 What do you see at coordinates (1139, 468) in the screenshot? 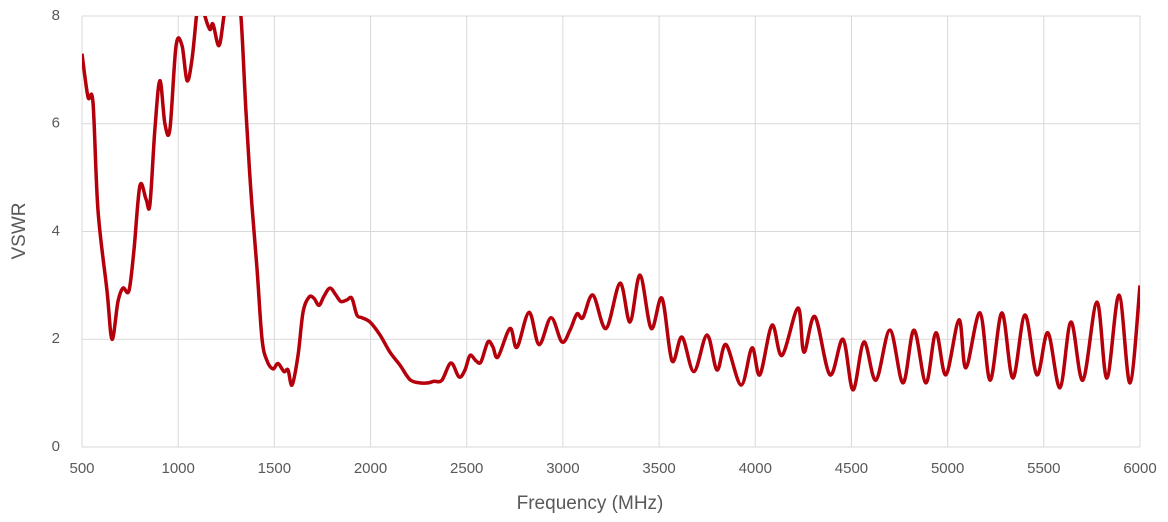
I see `x-tick-label: 6000` at bounding box center [1139, 468].